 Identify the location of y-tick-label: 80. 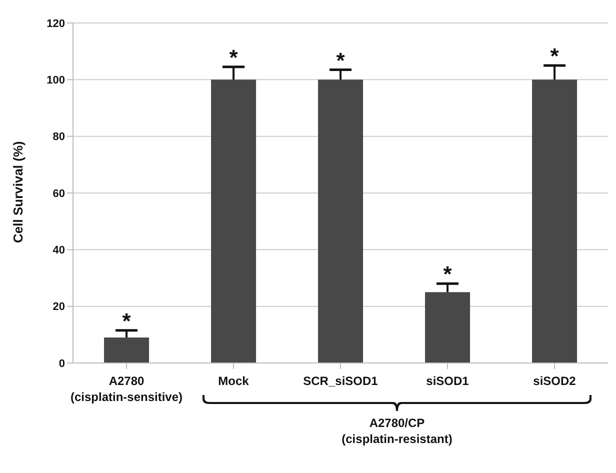
(58, 137).